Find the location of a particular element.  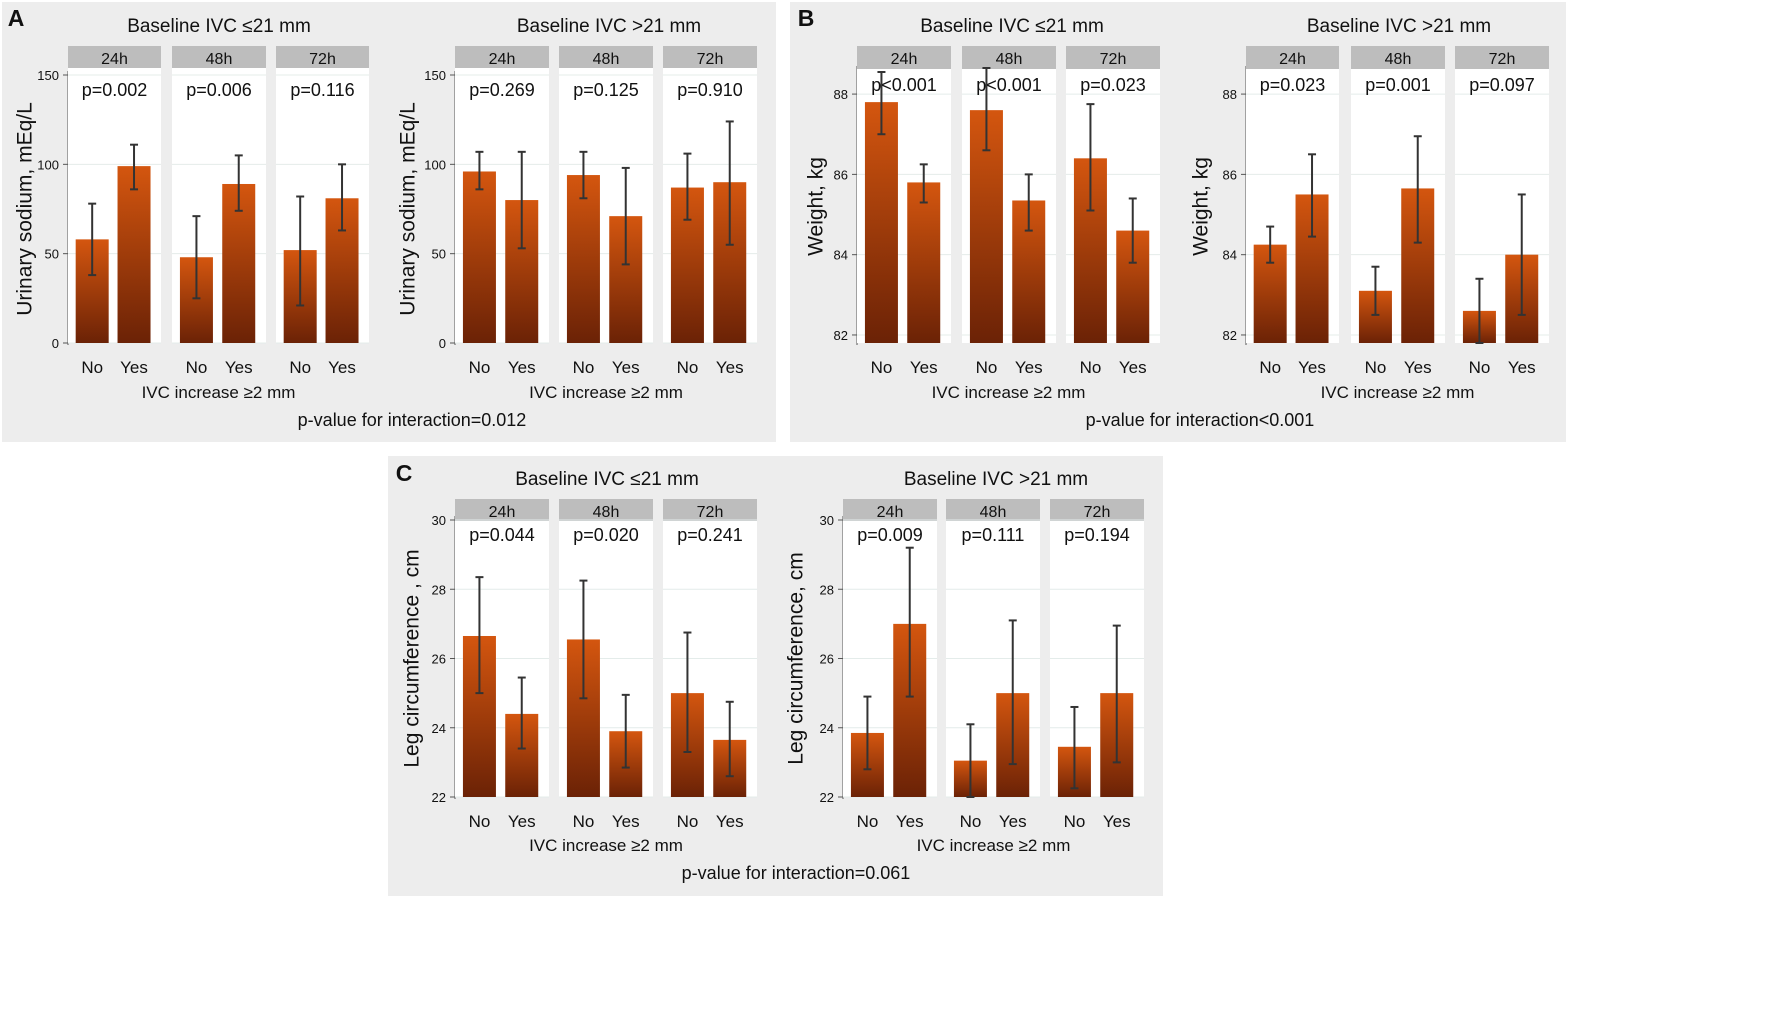

facet-24h: 24h No Yes p=0.044 is located at coordinates (502, 665).